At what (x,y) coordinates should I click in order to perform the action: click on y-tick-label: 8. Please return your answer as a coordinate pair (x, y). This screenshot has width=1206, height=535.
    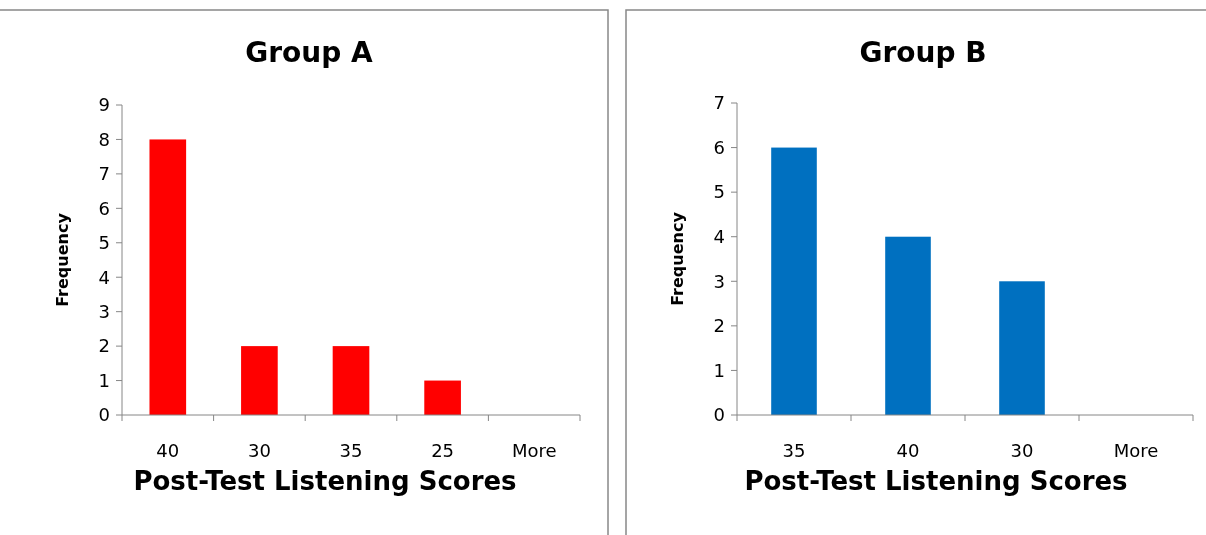
    Looking at the image, I should click on (104, 139).